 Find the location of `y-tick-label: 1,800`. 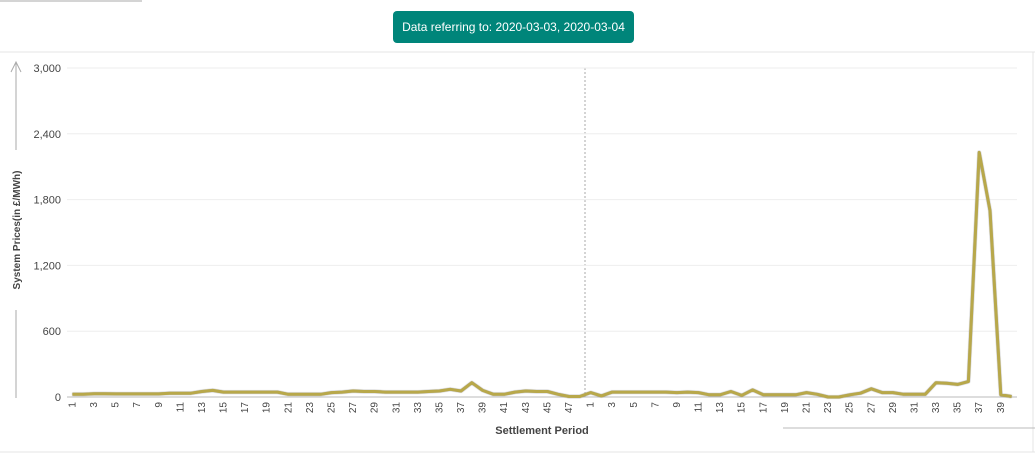

y-tick-label: 1,800 is located at coordinates (47, 201).